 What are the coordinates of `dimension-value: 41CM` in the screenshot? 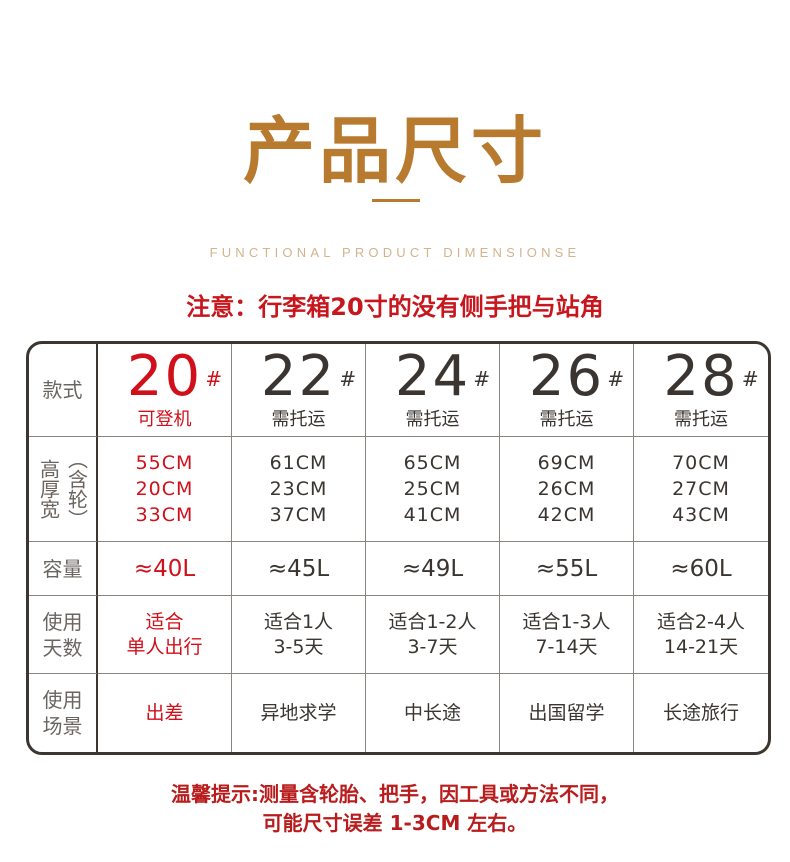 It's located at (432, 515).